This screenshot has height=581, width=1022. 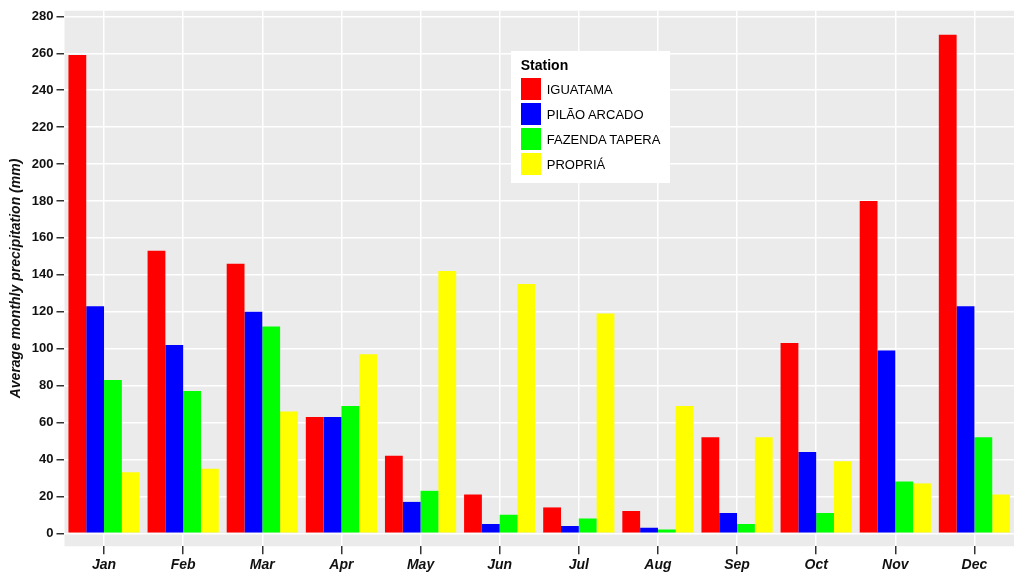 I want to click on y-tick-label: 80, so click(x=46, y=385).